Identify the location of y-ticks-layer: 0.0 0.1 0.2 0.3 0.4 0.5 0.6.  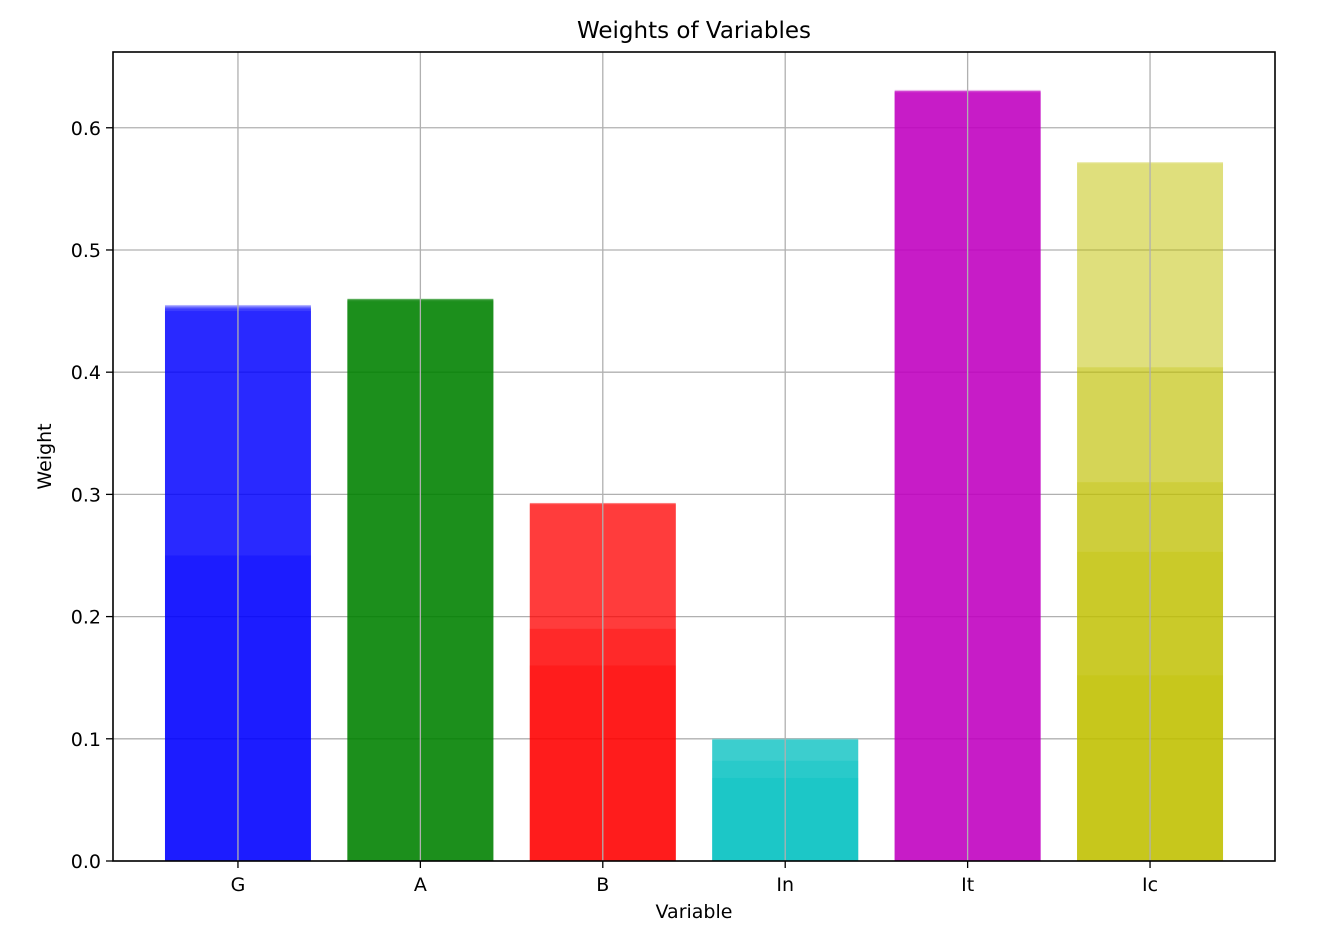
(92, 495).